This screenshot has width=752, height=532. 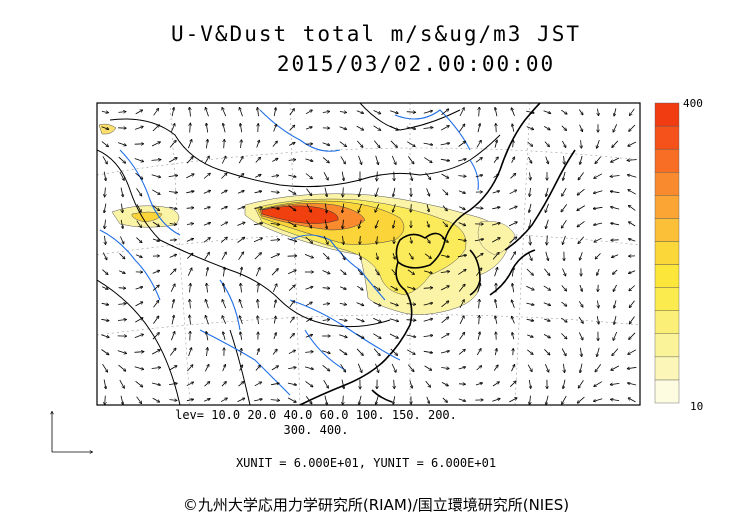 What do you see at coordinates (316, 430) in the screenshot?
I see `levels-line-2: 300. 400.` at bounding box center [316, 430].